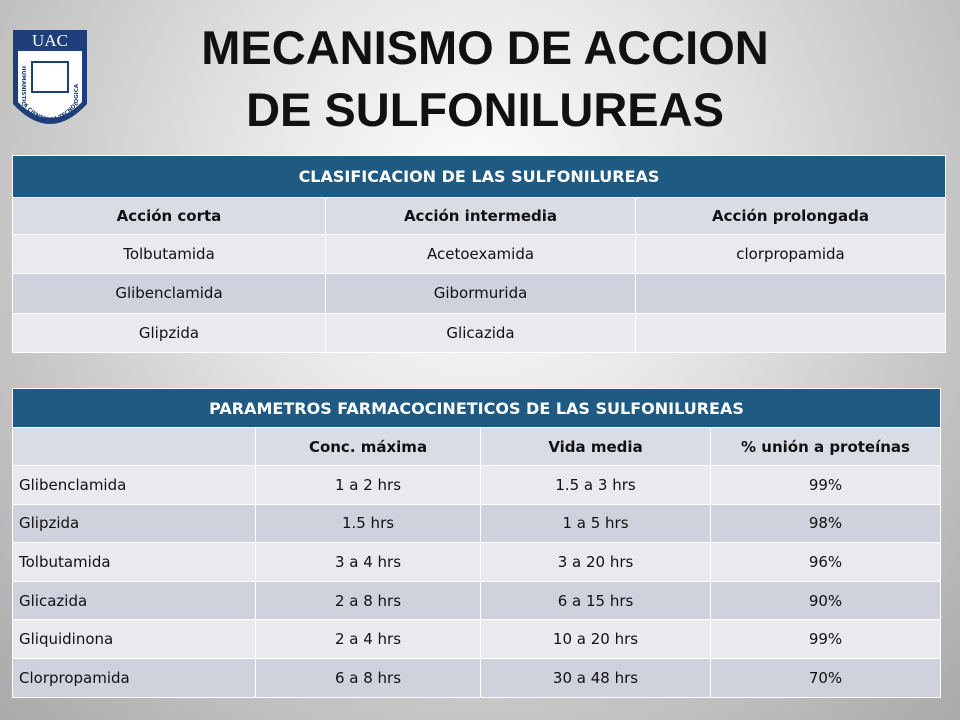 The width and height of the screenshot is (960, 720). Describe the element at coordinates (50, 40) in the screenshot. I see `logo-acronym: UAC` at that location.